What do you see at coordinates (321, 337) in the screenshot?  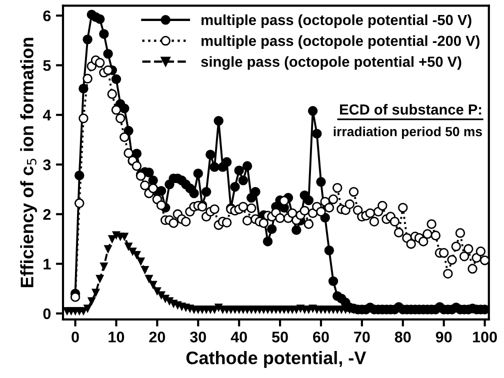 I see `x-tick-label: 60` at bounding box center [321, 337].